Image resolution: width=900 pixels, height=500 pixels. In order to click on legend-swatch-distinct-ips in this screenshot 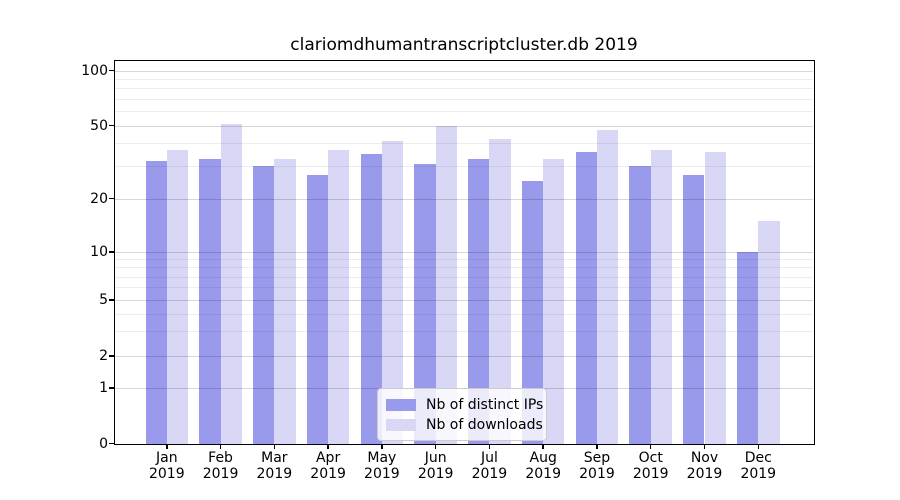, I will do `click(401, 405)`.